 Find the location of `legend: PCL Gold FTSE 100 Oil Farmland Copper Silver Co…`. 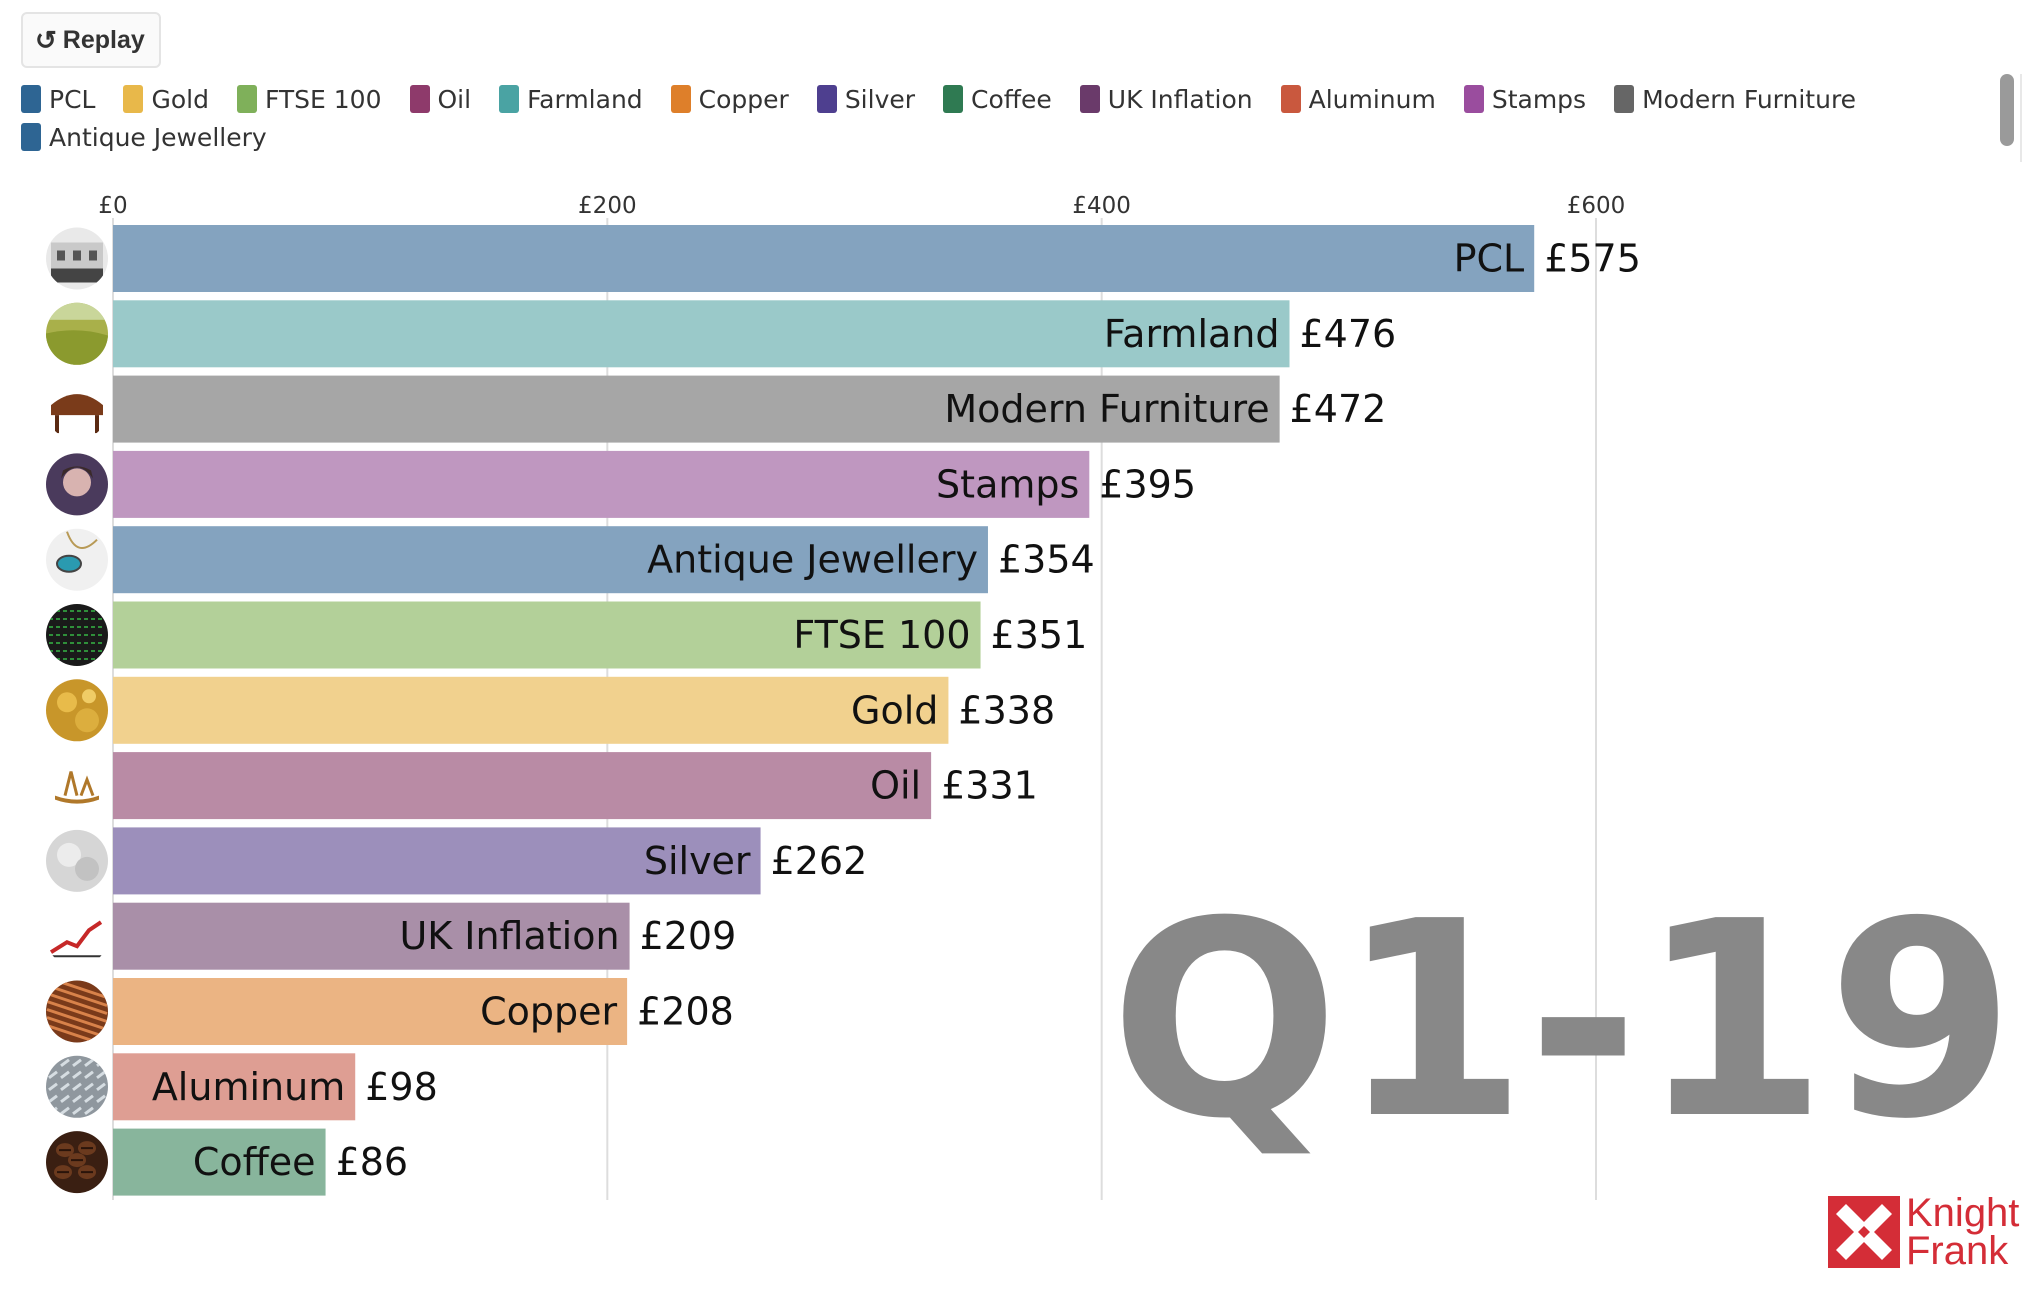

legend: PCL Gold FTSE 100 Oil Farmland Copper Silver Co… is located at coordinates (1001, 118).